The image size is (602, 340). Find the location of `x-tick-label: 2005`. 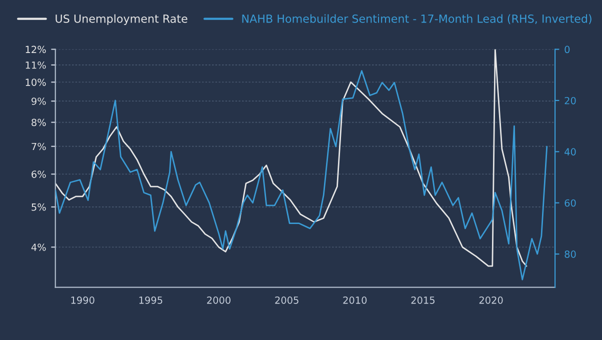

x-tick-label: 2005 is located at coordinates (286, 300).